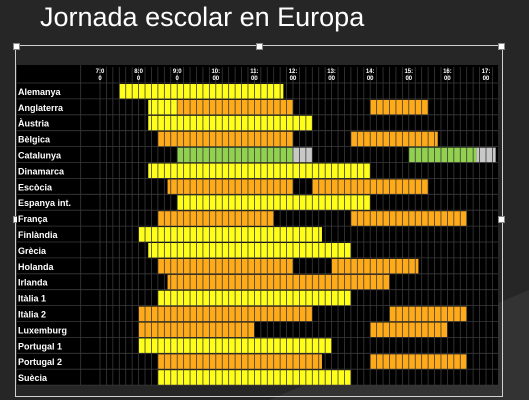 The height and width of the screenshot is (400, 529). Describe the element at coordinates (38, 235) in the screenshot. I see `row-label: Finlàndia` at that location.